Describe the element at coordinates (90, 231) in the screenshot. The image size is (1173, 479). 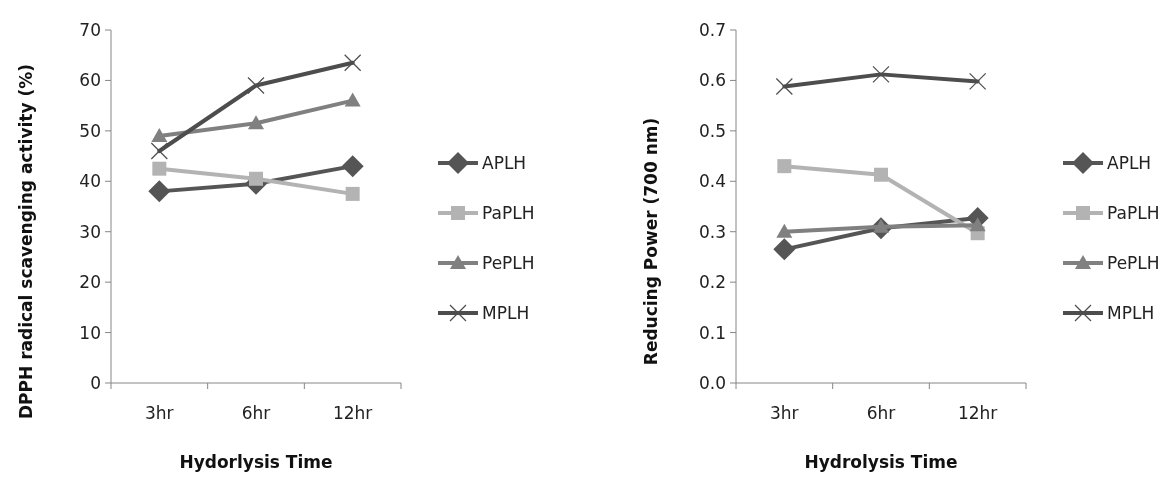
I see `y-tick-label: 30` at that location.